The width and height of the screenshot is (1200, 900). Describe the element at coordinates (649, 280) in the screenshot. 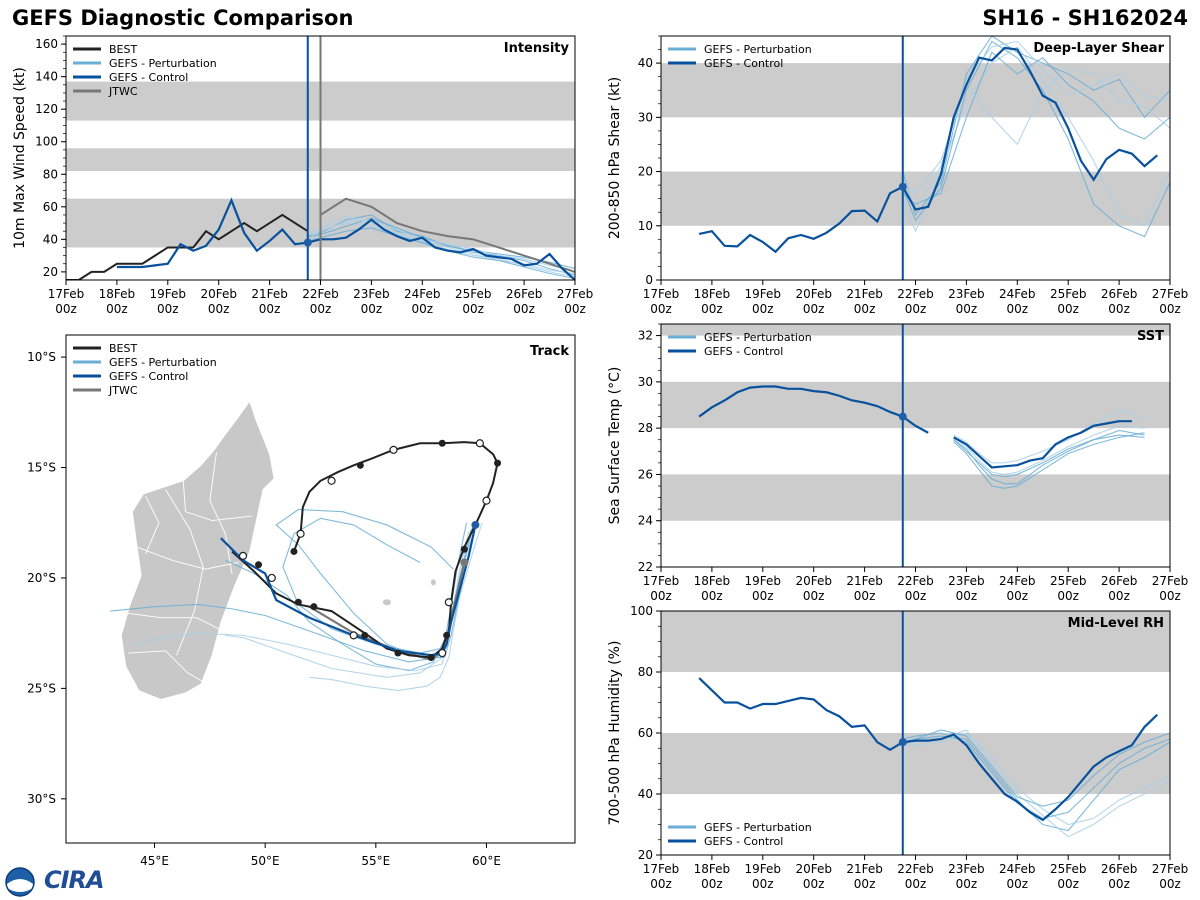

I see `shear-ytick-label: 0` at that location.